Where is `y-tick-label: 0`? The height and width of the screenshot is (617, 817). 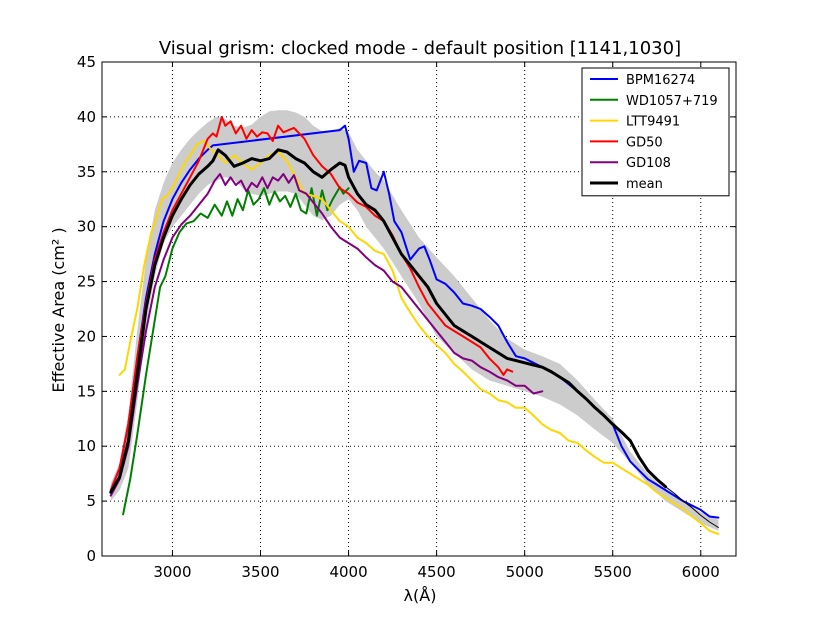 y-tick-label: 0 is located at coordinates (91, 556).